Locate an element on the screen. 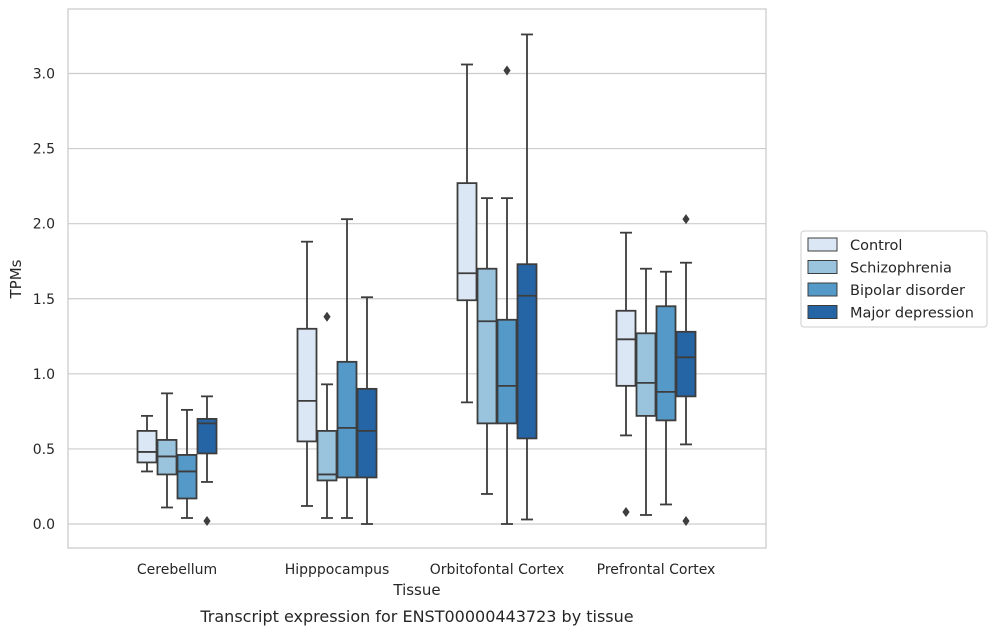 This screenshot has width=997, height=634. x-tick-label: Orbitofontal Cortex is located at coordinates (497, 570).